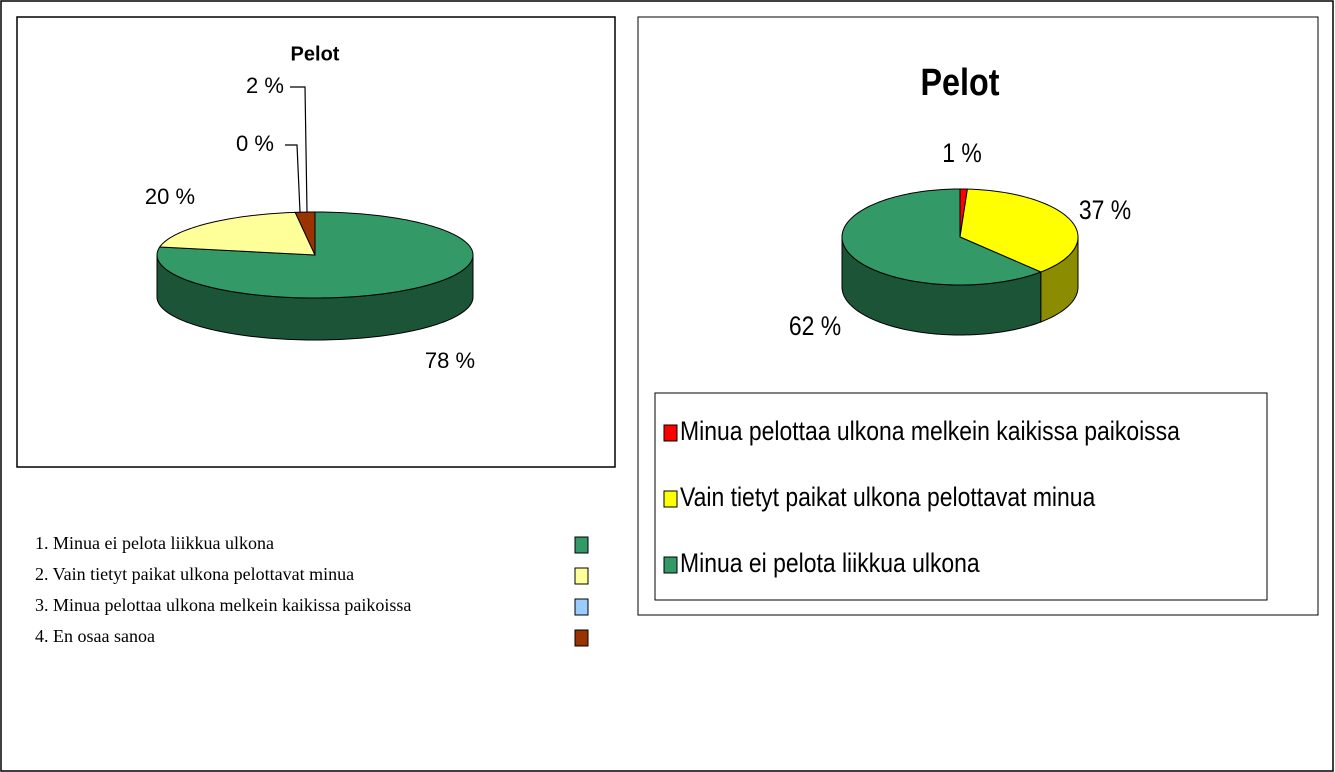  What do you see at coordinates (170, 196) in the screenshot?
I see `data-label: 20 %` at bounding box center [170, 196].